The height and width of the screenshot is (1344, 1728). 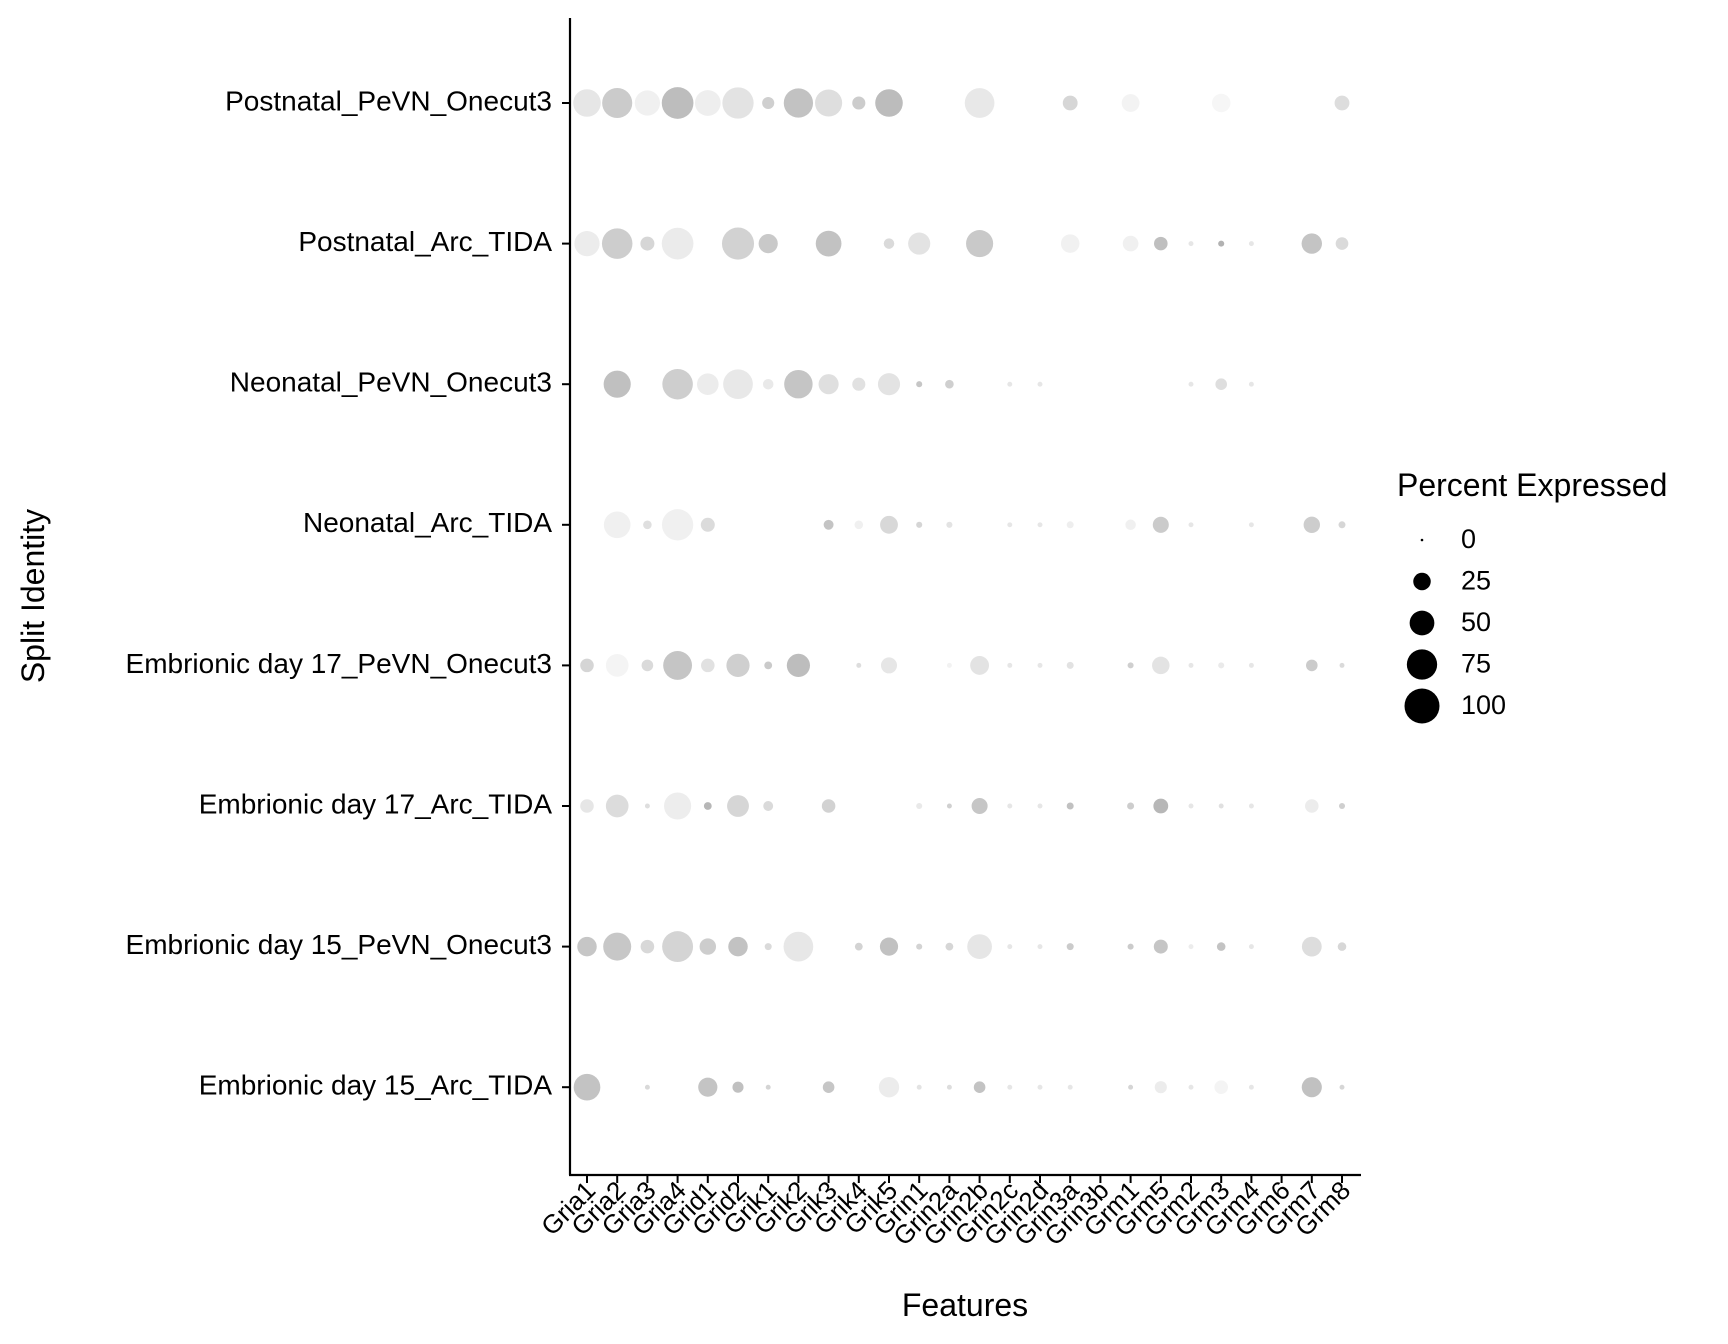 What do you see at coordinates (391, 382) in the screenshot?
I see `y-tick-label: Neonatal_PeVN_Onecut3` at bounding box center [391, 382].